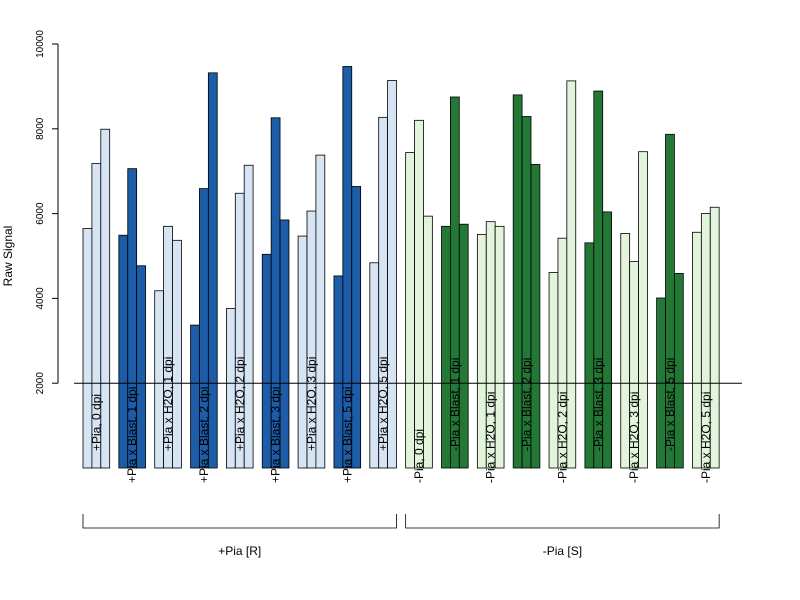 This screenshot has width=800, height=600. What do you see at coordinates (401, 536) in the screenshot?
I see `group-brackets: +Pia [R] -Pia [S]` at bounding box center [401, 536].